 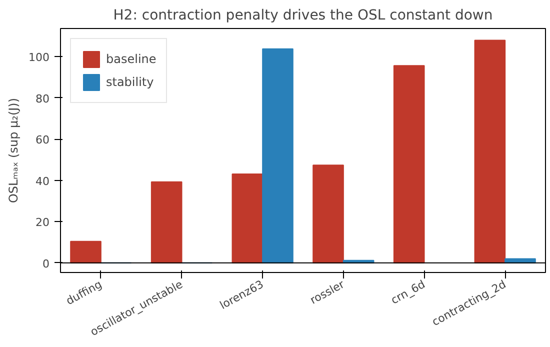 What do you see at coordinates (130, 82) in the screenshot?
I see `legend-label: stability` at bounding box center [130, 82].